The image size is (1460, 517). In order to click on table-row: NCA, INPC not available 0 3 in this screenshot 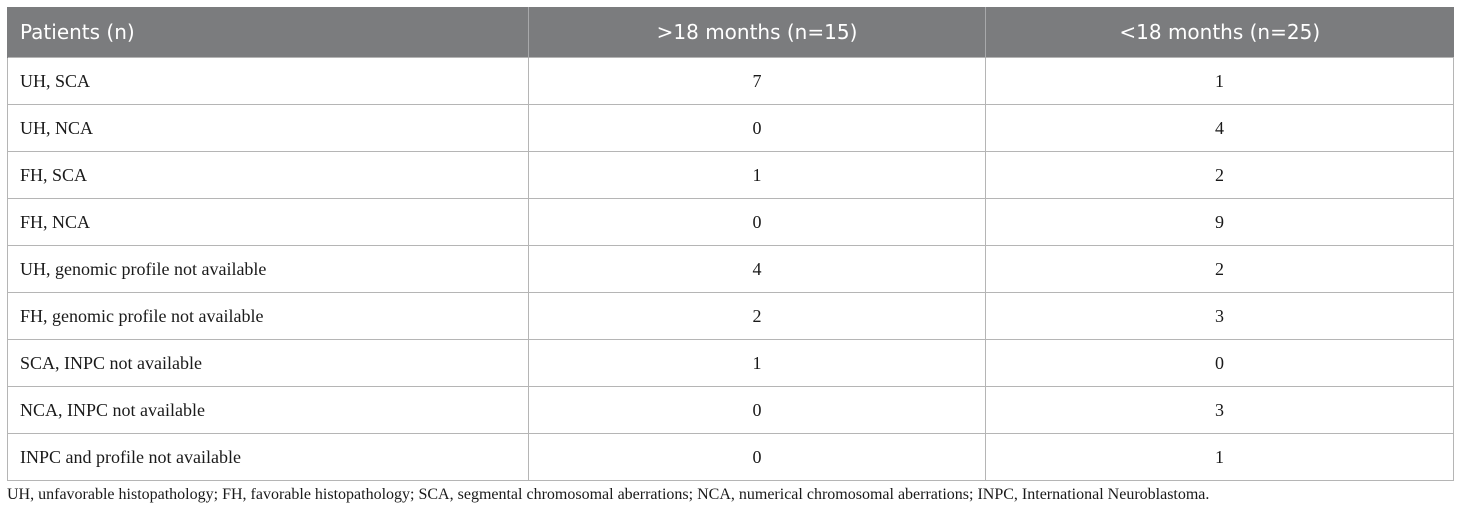, I will do `click(730, 410)`.